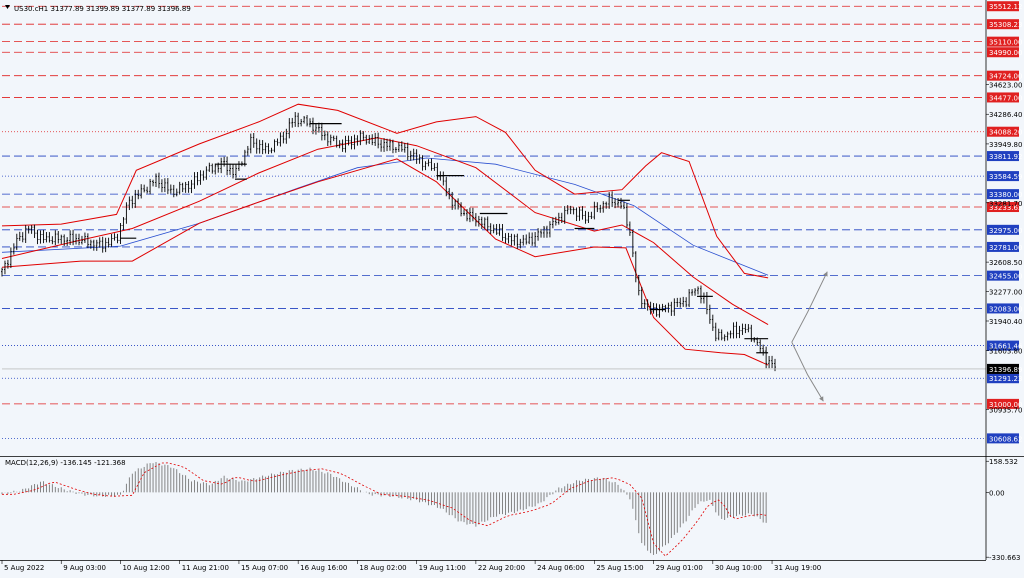 The height and width of the screenshot is (578, 1024). I want to click on price-tick-label: 33281.70, so click(1005, 204).